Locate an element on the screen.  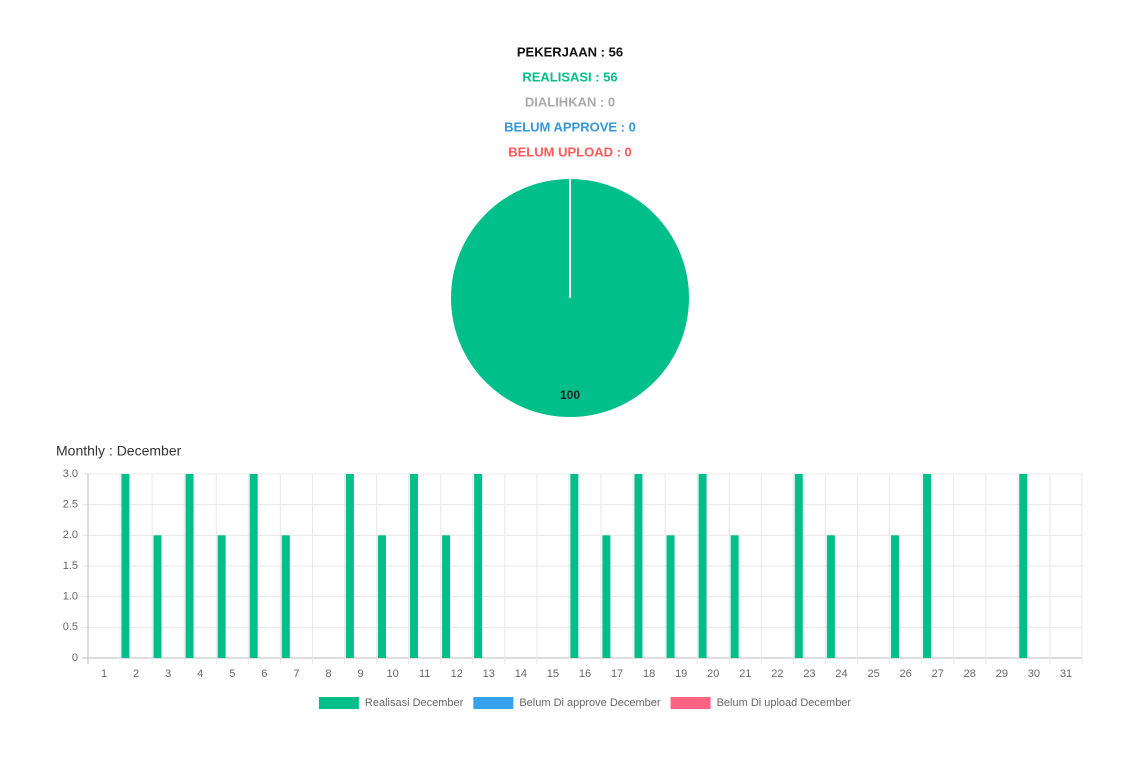
x-tick-label: 29 is located at coordinates (1002, 674).